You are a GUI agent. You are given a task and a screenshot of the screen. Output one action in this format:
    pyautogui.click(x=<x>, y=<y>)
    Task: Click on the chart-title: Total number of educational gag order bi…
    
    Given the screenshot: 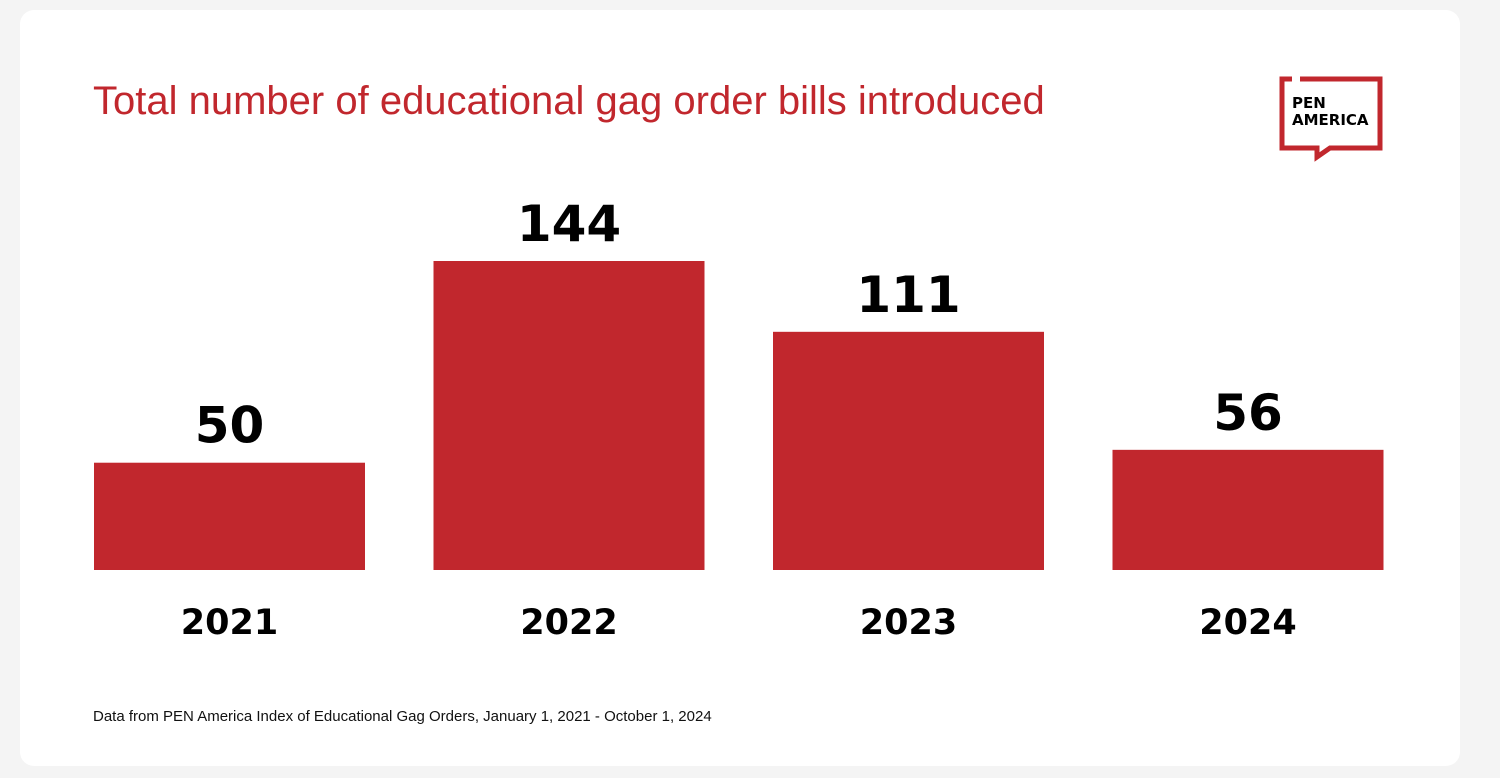 What is the action you would take?
    pyautogui.click(x=569, y=101)
    